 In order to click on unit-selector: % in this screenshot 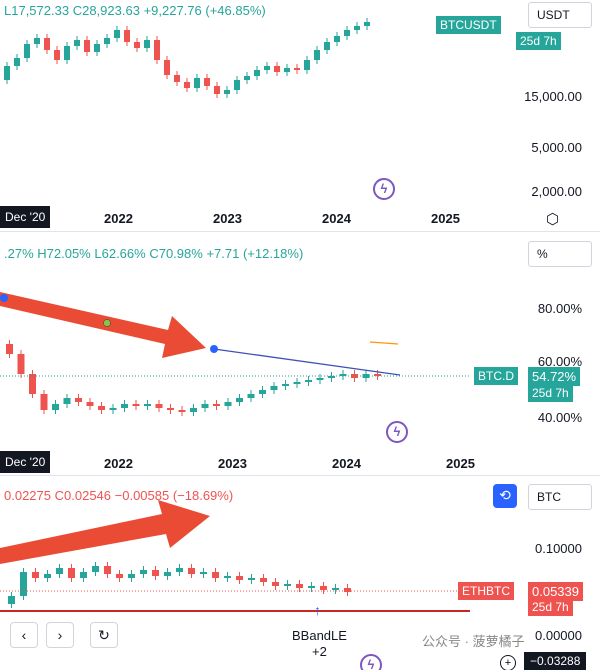, I will do `click(560, 254)`.